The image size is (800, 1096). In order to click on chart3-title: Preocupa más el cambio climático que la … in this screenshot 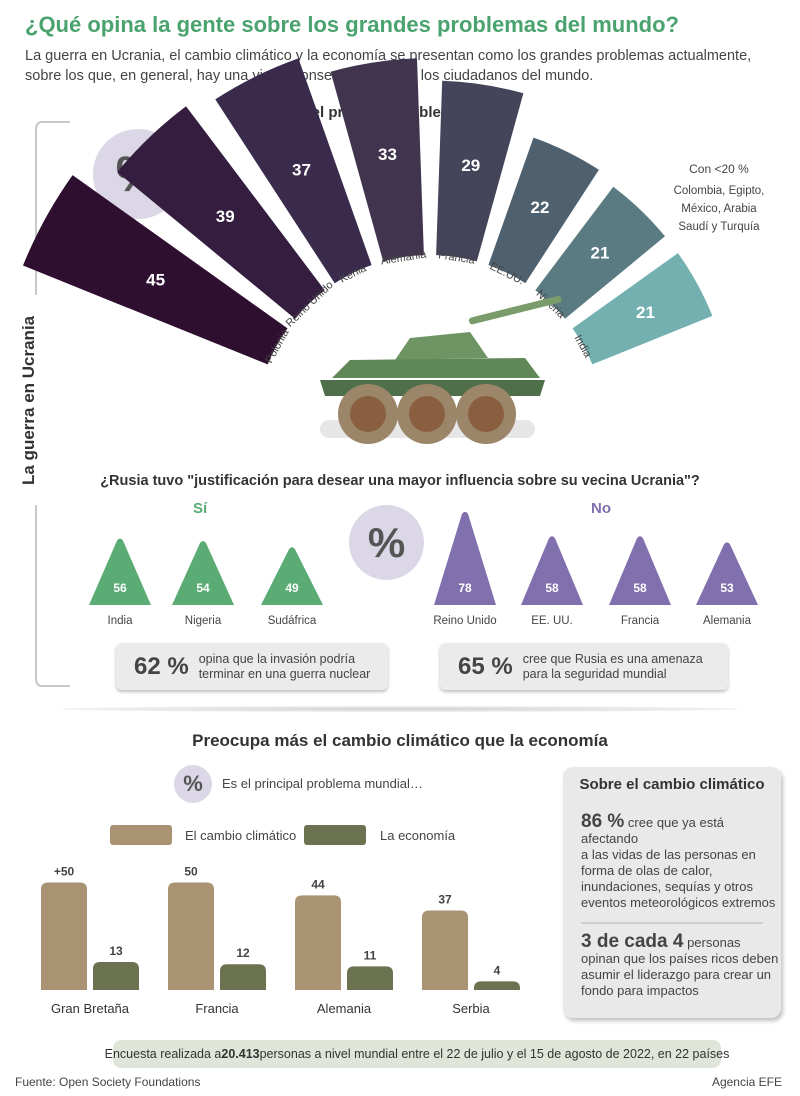, I will do `click(400, 740)`.